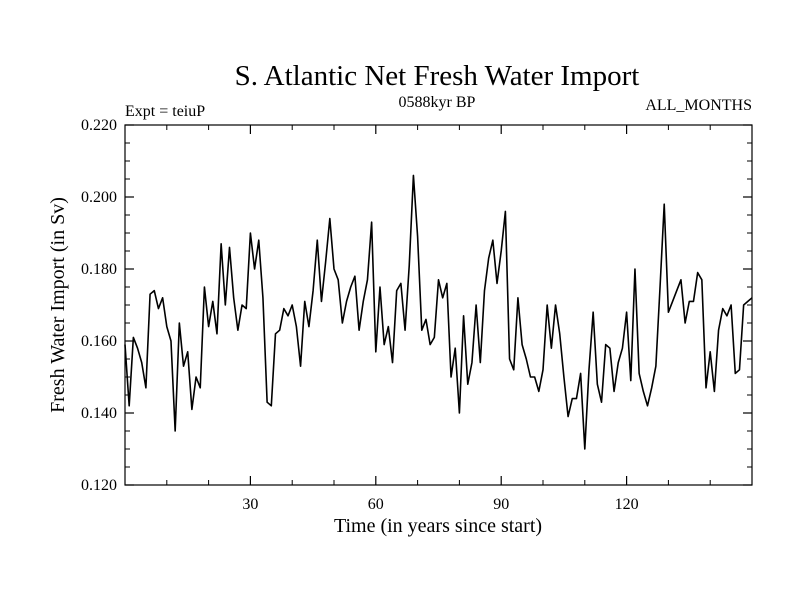 This screenshot has height=600, width=800. I want to click on x-tick-label: 120, so click(627, 504).